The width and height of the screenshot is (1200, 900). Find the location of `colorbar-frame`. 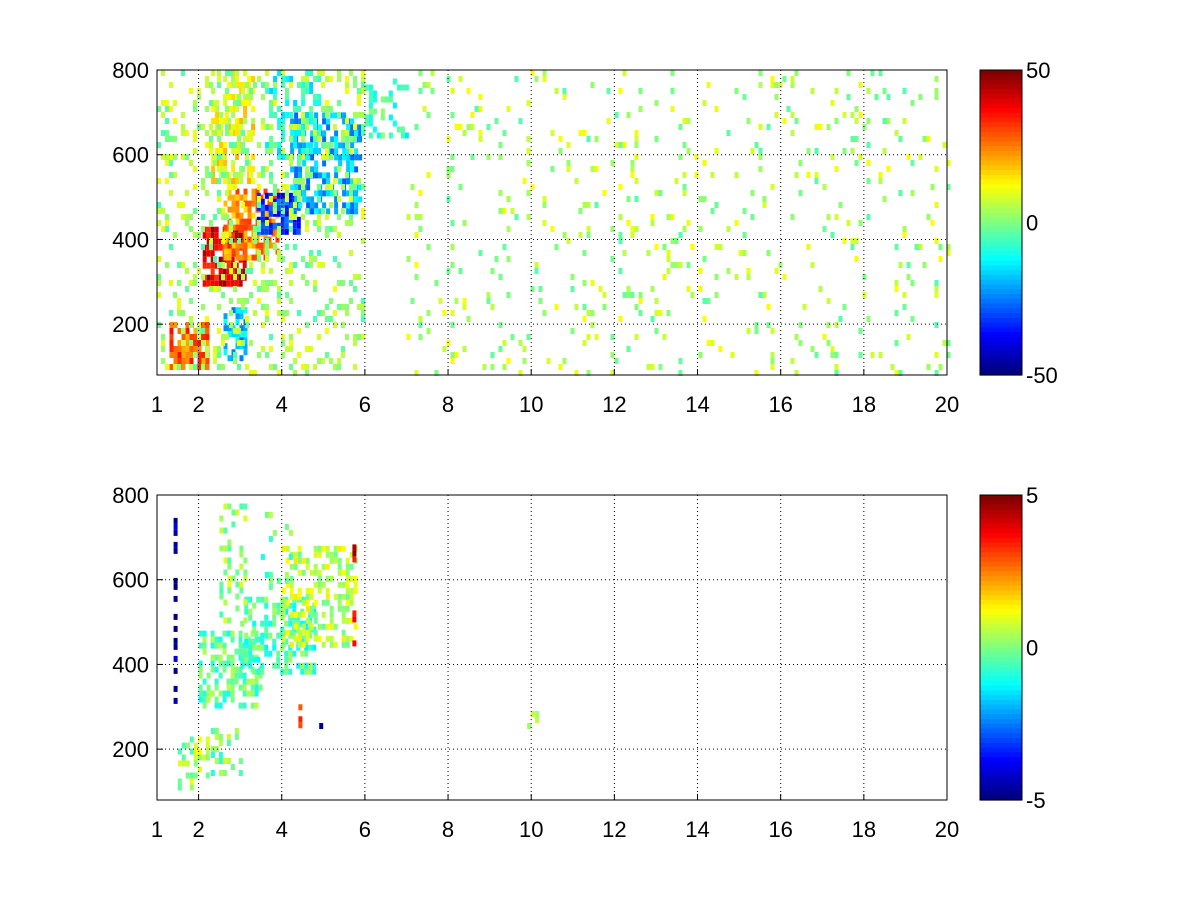

colorbar-frame is located at coordinates (1001, 222).